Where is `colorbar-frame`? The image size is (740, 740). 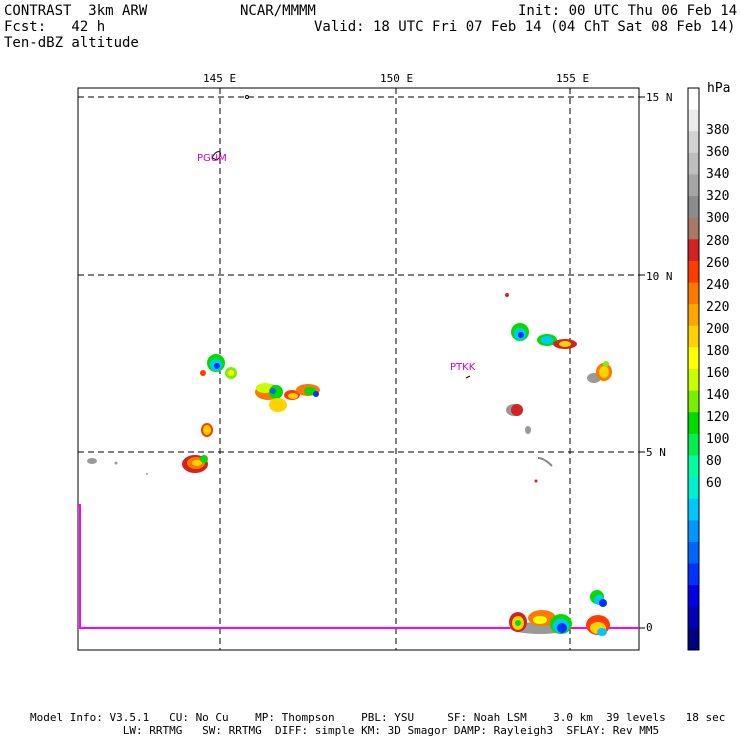
colorbar-frame is located at coordinates (693, 369).